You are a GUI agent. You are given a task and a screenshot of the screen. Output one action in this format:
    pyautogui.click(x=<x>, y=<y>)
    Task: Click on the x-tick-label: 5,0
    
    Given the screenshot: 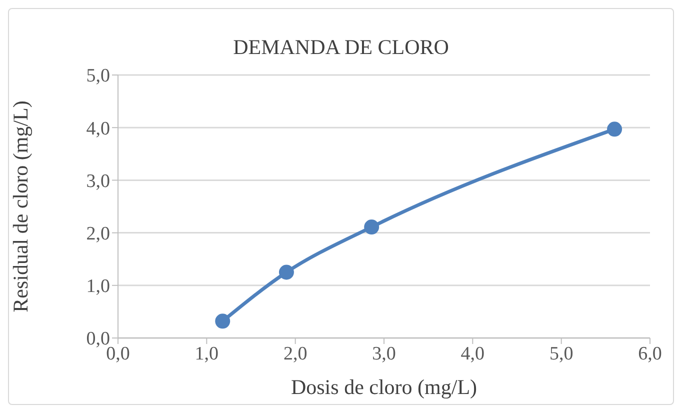 What is the action you would take?
    pyautogui.click(x=561, y=353)
    